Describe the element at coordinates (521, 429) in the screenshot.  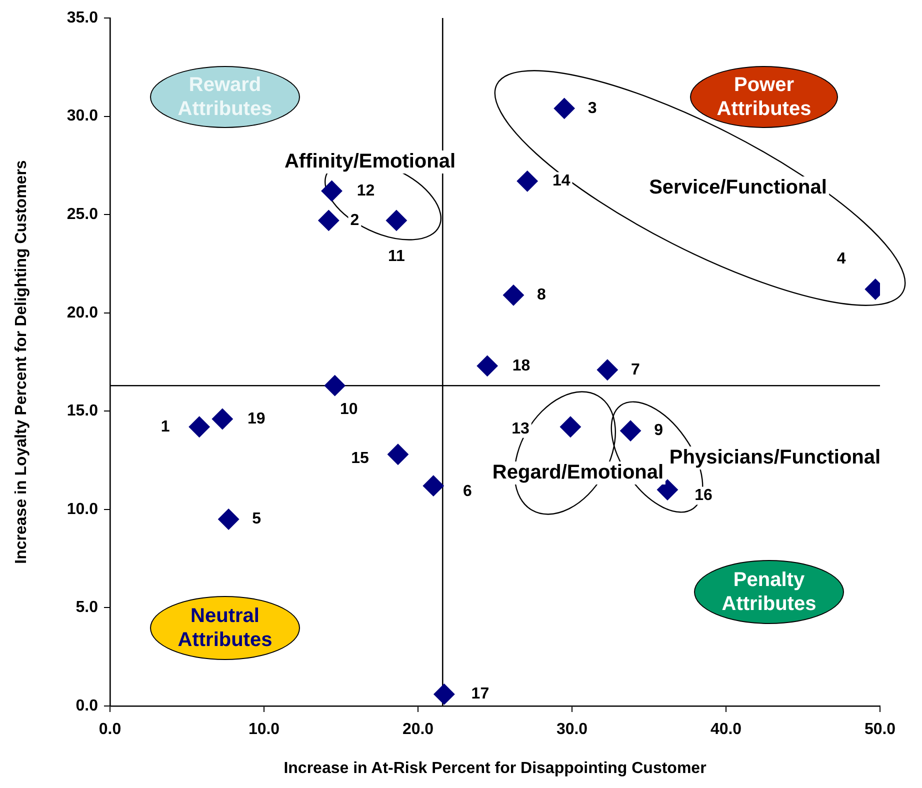
I see `annotation: 13` at that location.